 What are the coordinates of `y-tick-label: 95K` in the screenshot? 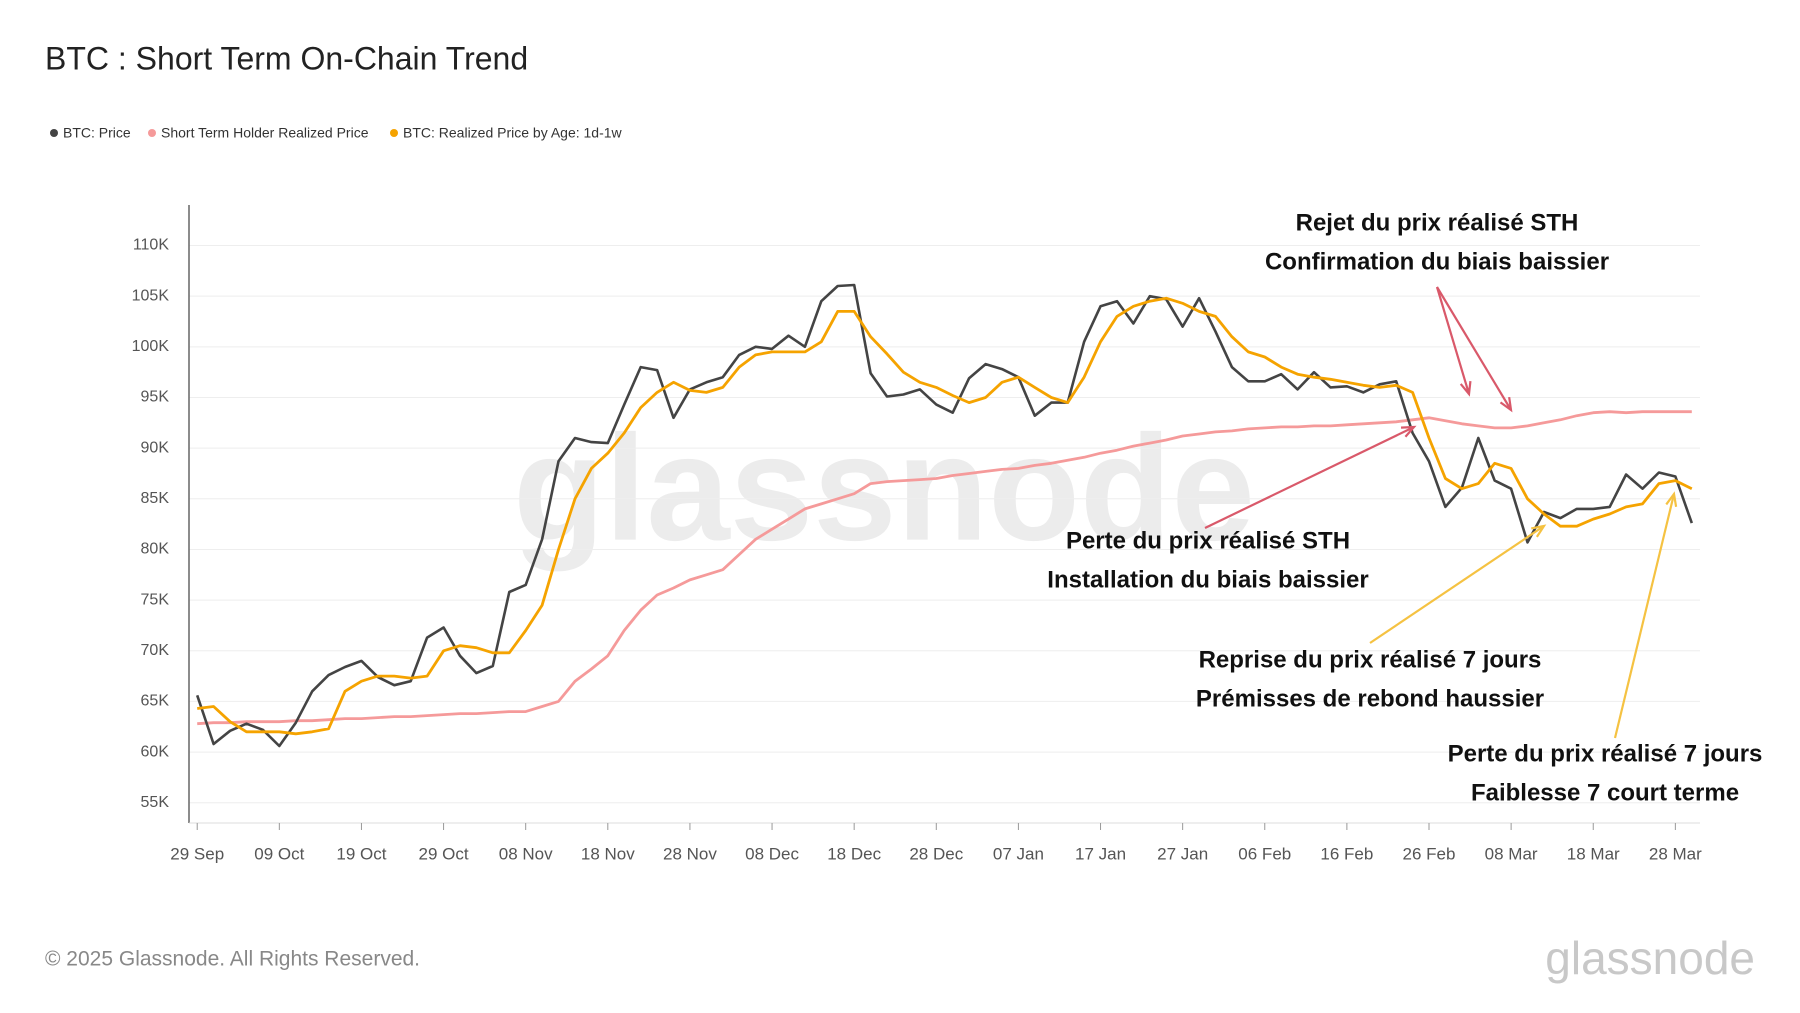 It's located at (155, 397).